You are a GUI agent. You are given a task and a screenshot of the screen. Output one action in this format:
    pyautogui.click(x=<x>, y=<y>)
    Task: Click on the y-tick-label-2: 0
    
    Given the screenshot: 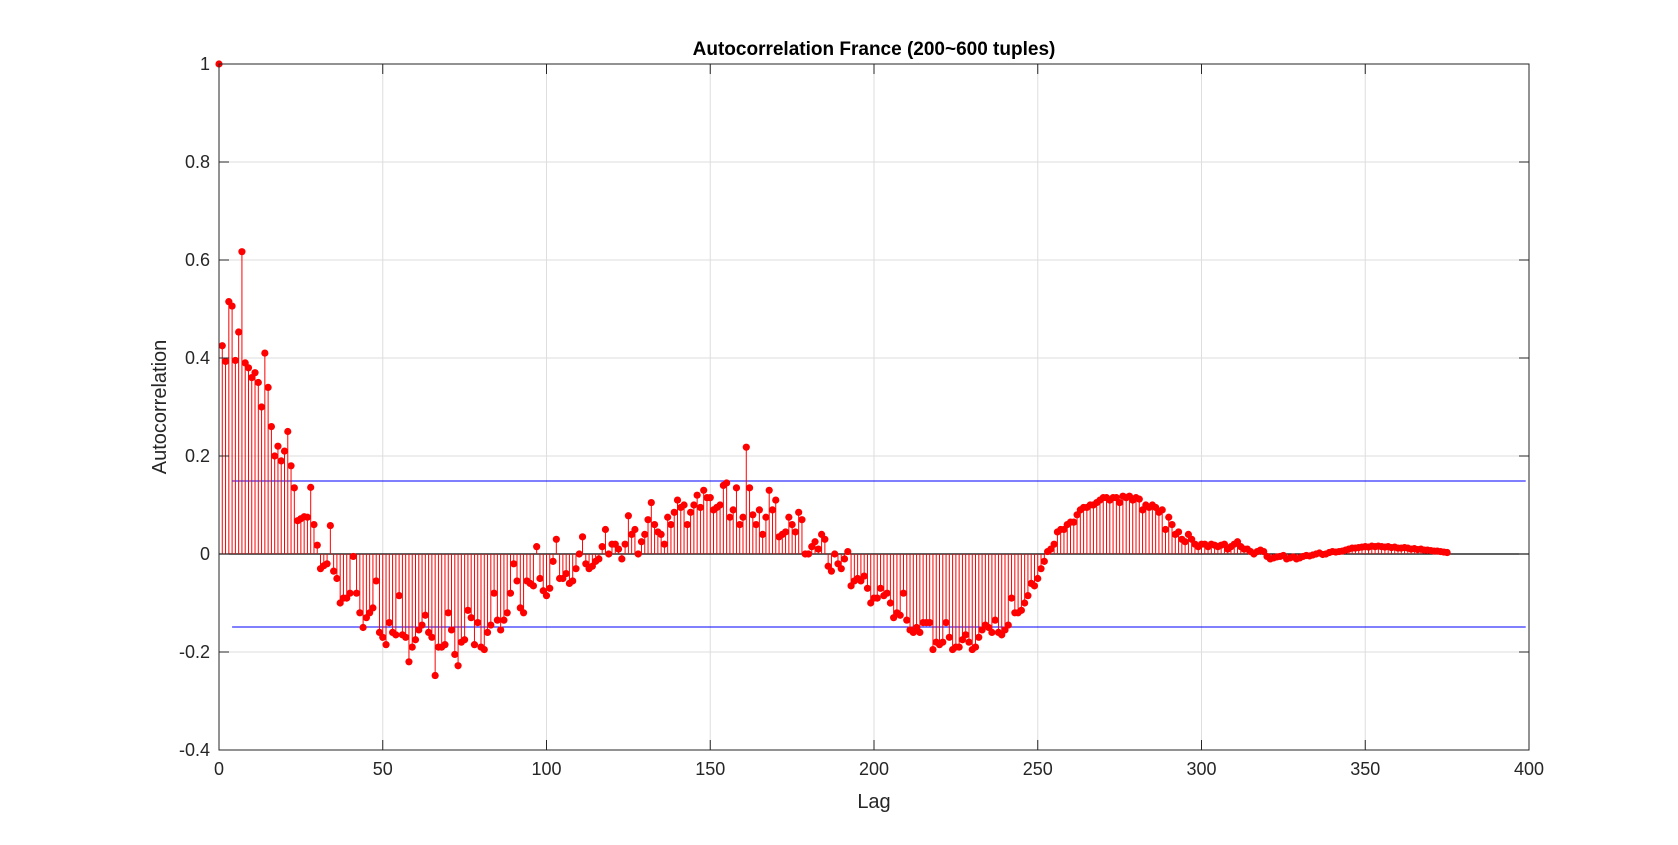 What is the action you would take?
    pyautogui.click(x=205, y=554)
    